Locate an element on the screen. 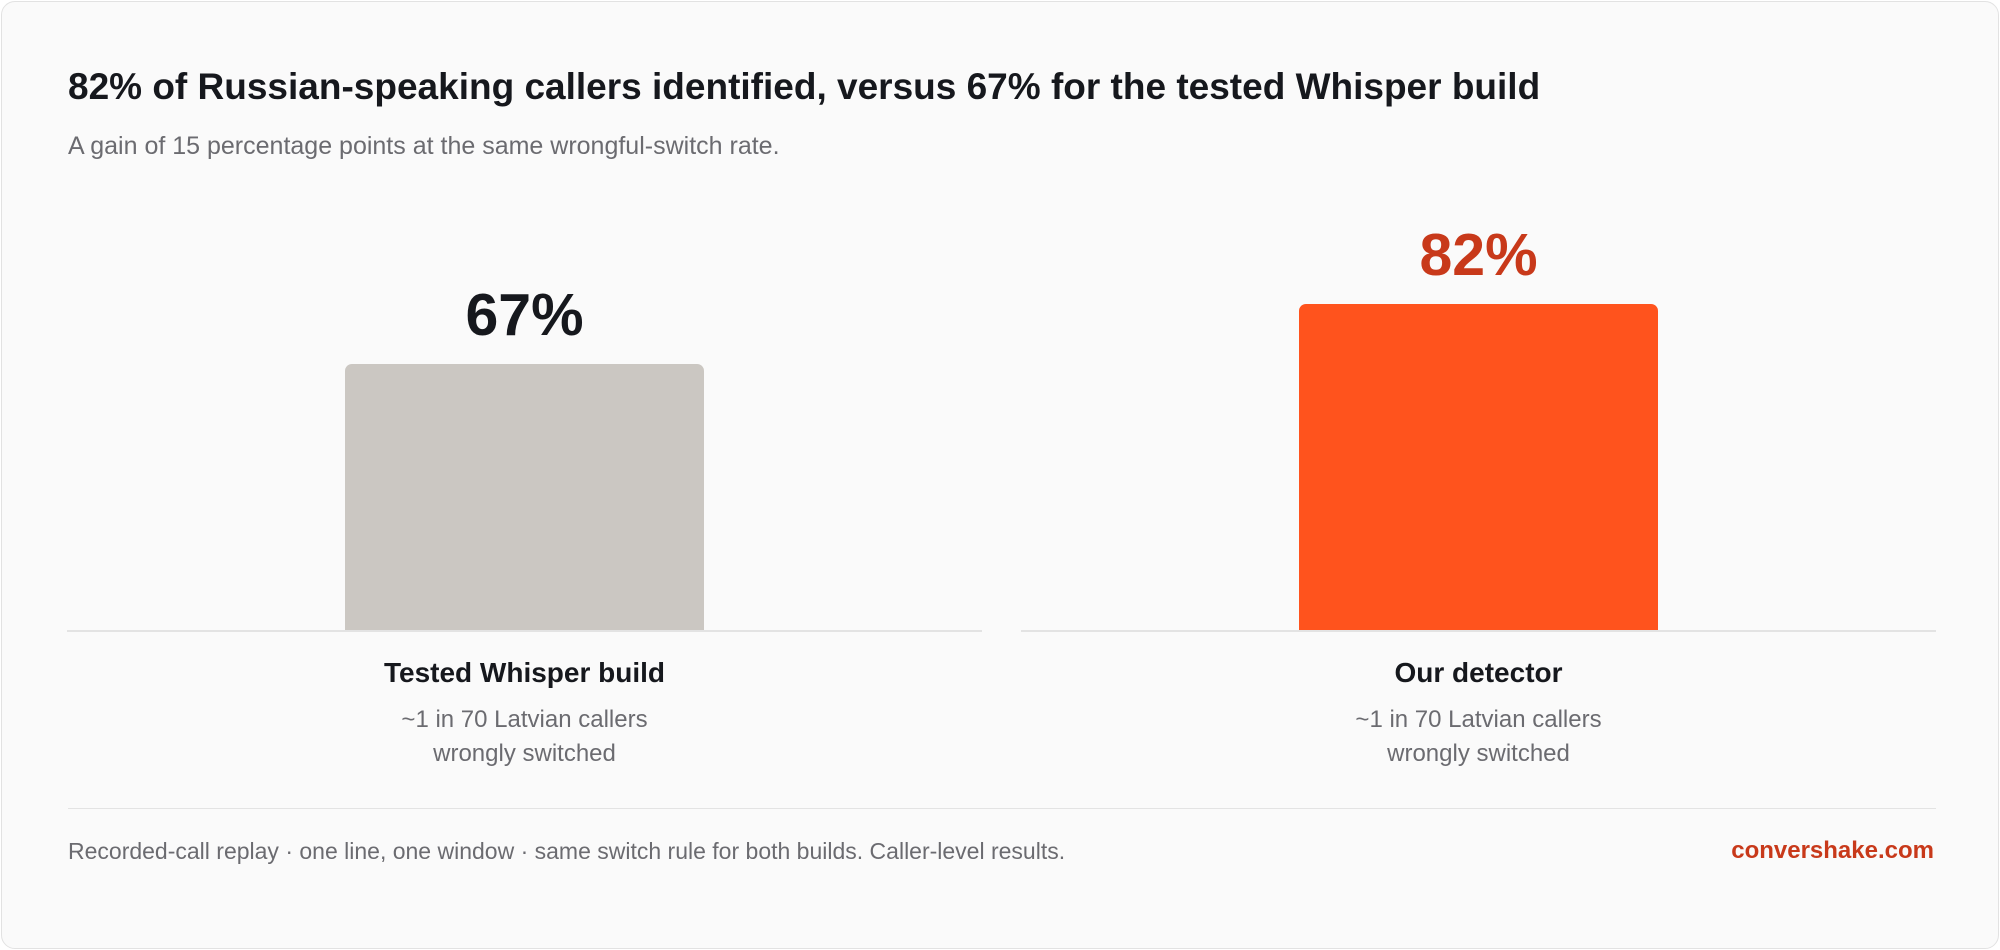  value-label: 82% is located at coordinates (1478, 255).